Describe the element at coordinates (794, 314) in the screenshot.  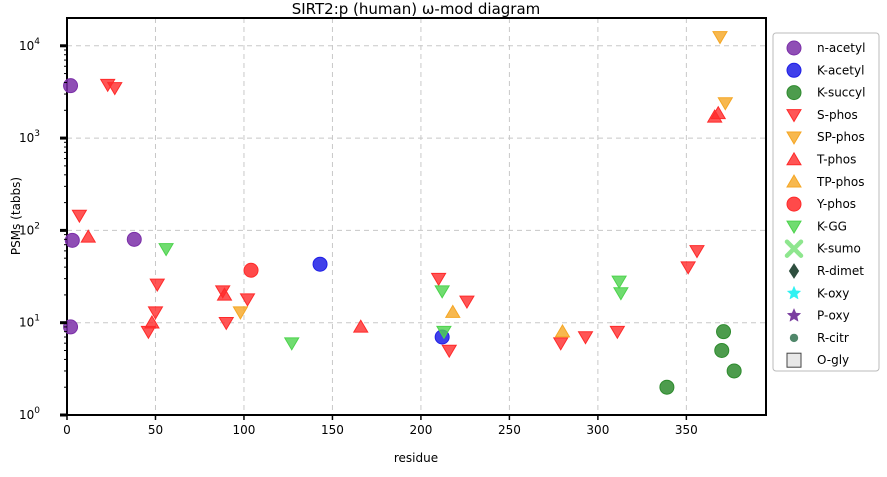
I see `legend-marker-p-oxy` at that location.